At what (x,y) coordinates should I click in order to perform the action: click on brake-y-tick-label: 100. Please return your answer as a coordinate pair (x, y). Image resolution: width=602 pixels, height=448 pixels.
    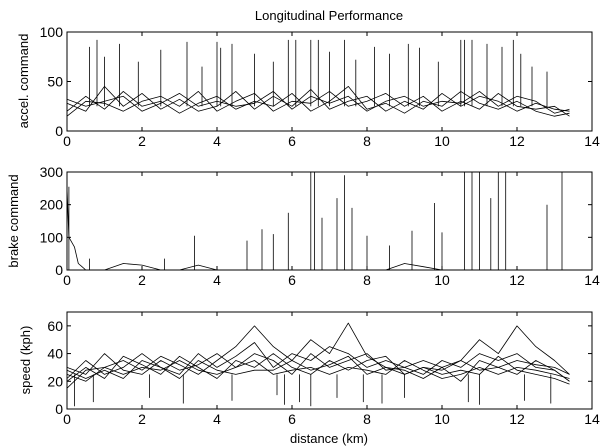
    Looking at the image, I should click on (52, 237).